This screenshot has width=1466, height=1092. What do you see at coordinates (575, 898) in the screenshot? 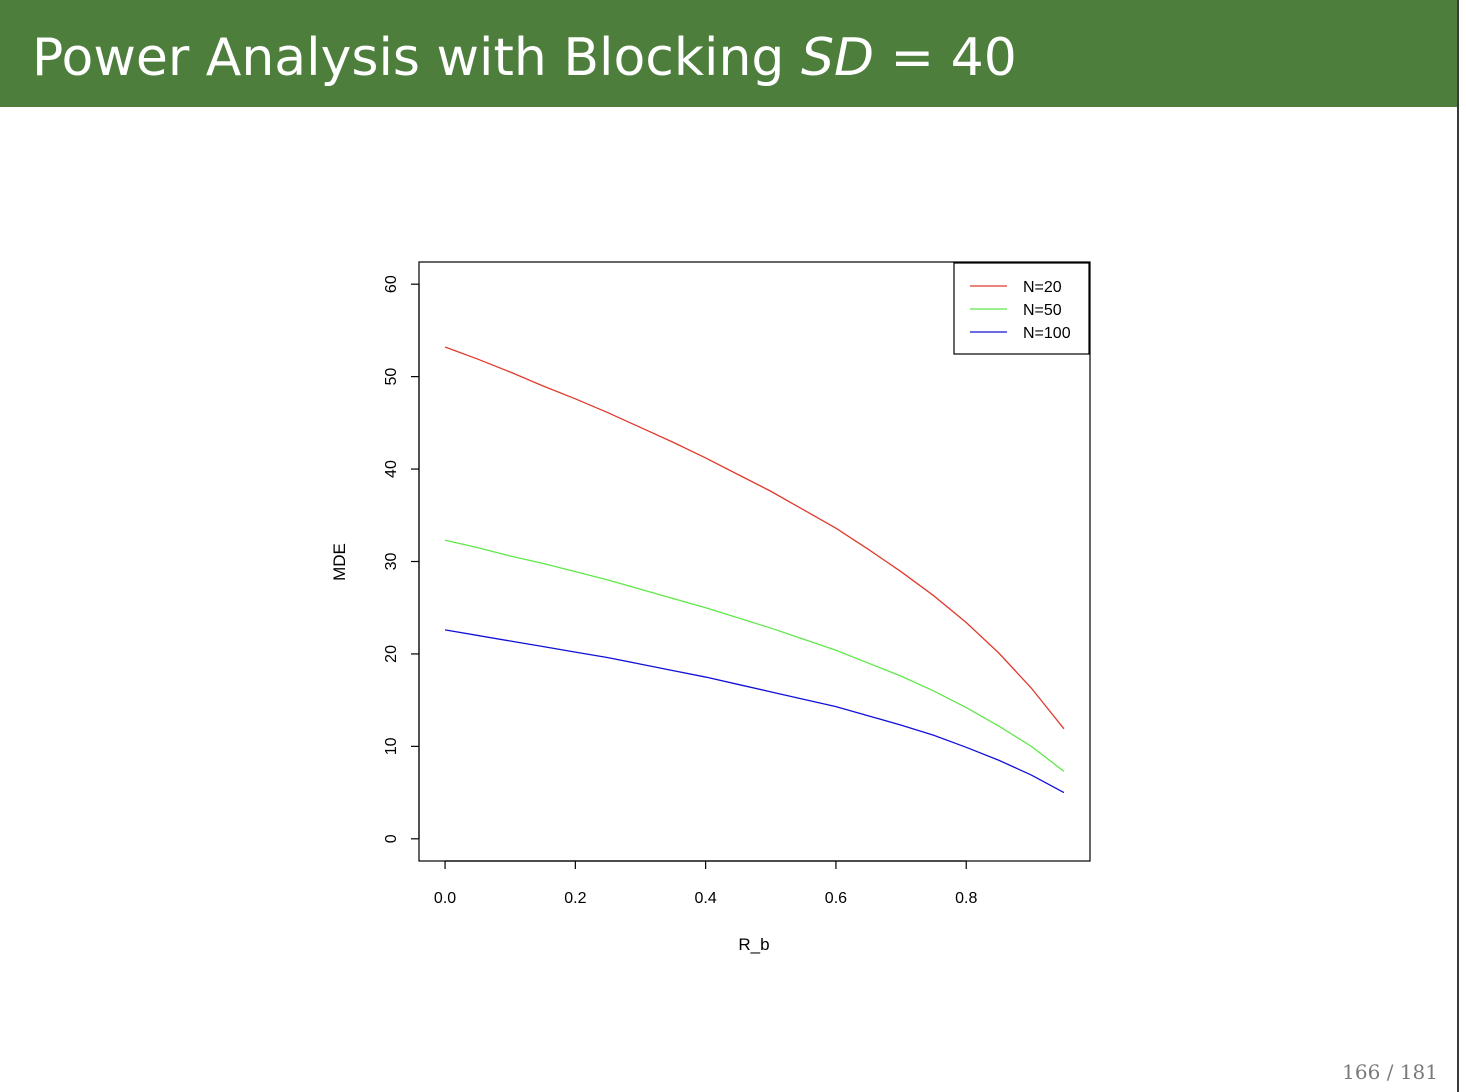
I see `x-tick-label: 0.2` at bounding box center [575, 898].